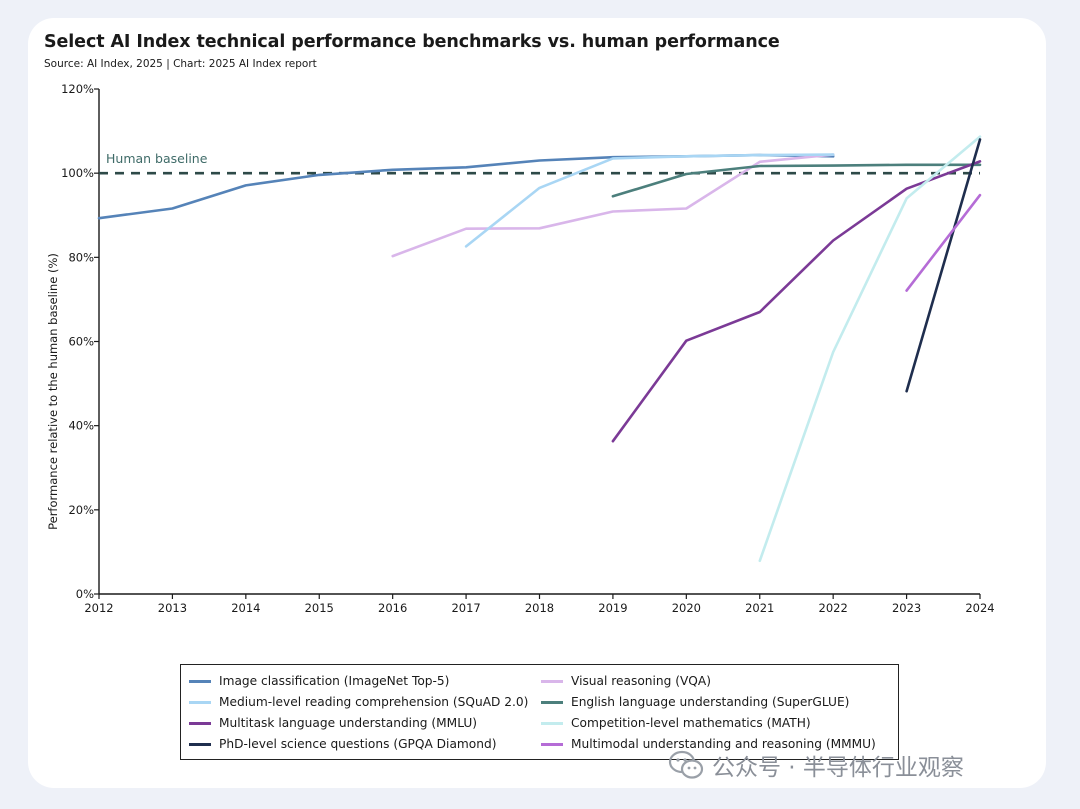 The width and height of the screenshot is (1080, 809). I want to click on legend-label: Multitask language understanding (MMLU), so click(348, 723).